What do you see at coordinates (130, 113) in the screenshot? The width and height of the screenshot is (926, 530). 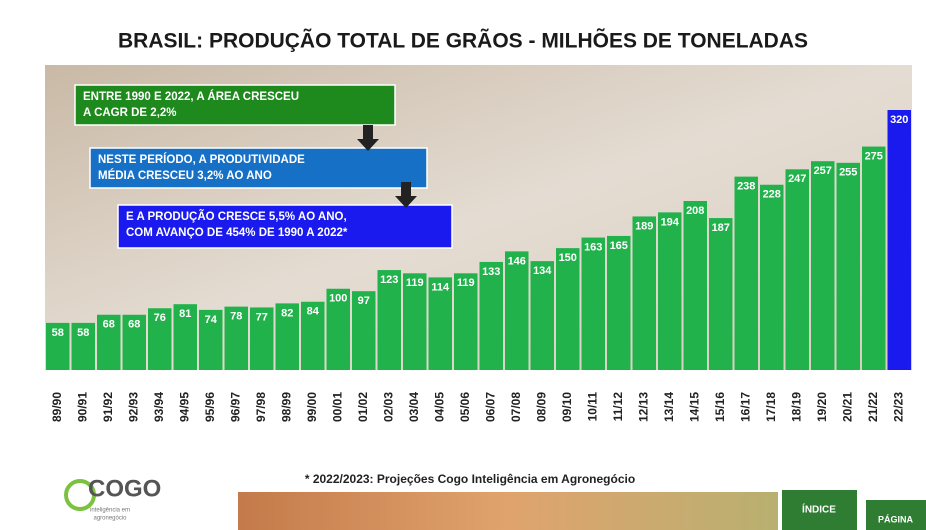 I see `annotation-text: A CAGR DE 2,2%` at bounding box center [130, 113].